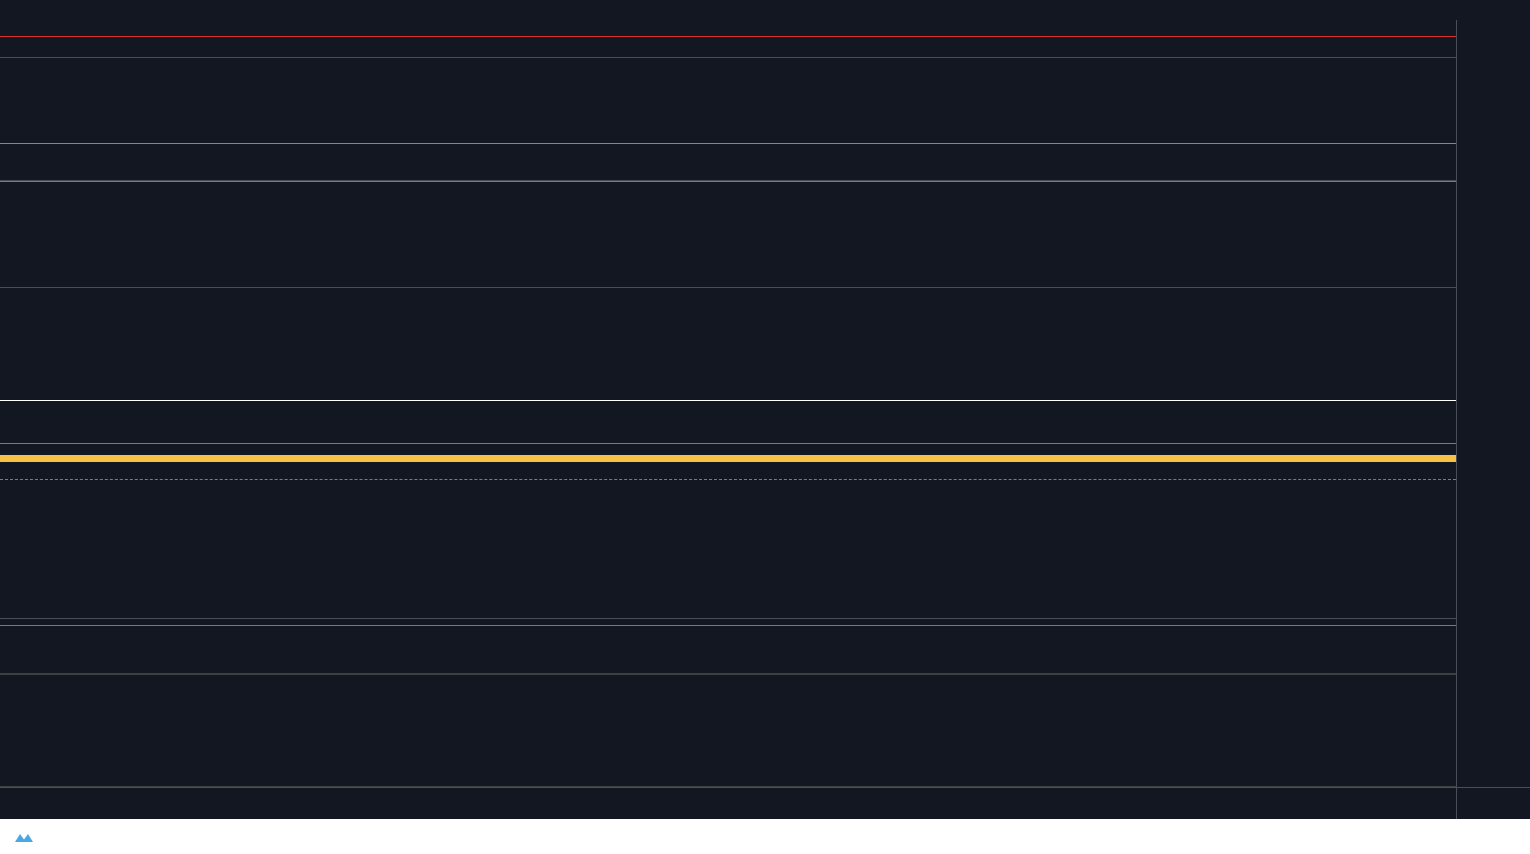 This screenshot has width=1530, height=854. I want to click on price-axis, so click(1493, 403).